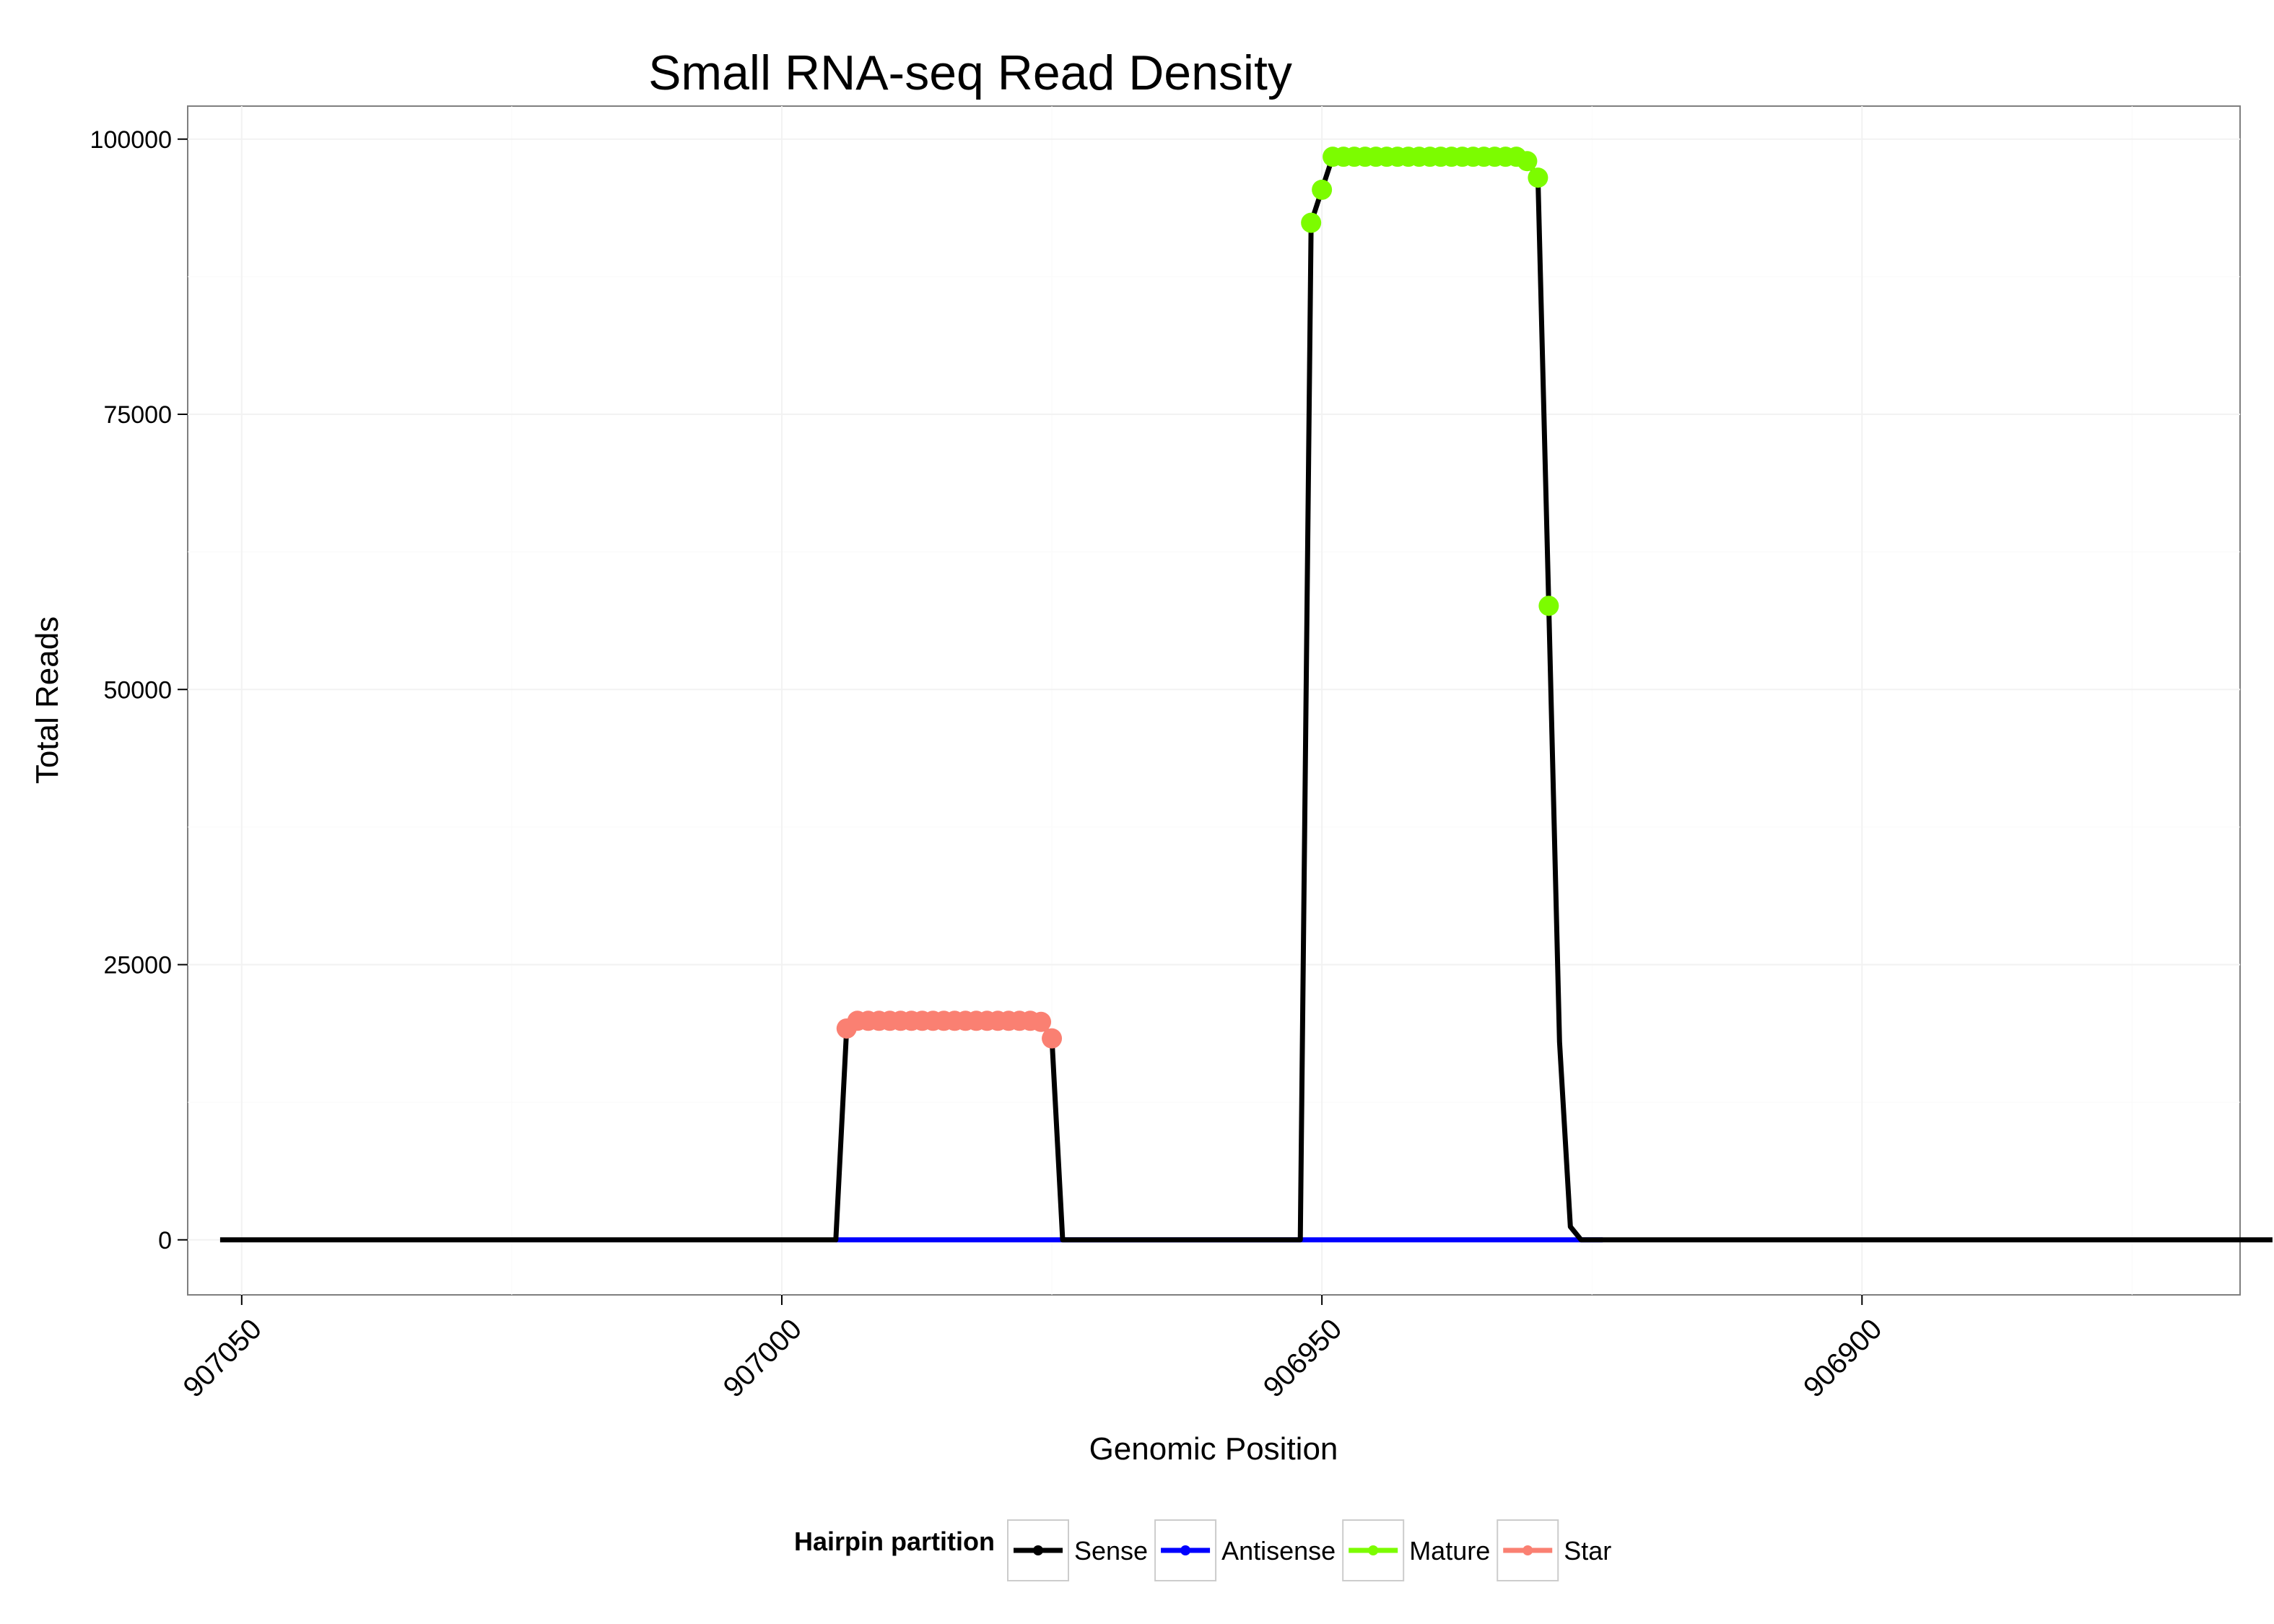 Image resolution: width=2274 pixels, height=1624 pixels. I want to click on y-axis: 0 25000 50000 75000 100000, so click(139, 690).